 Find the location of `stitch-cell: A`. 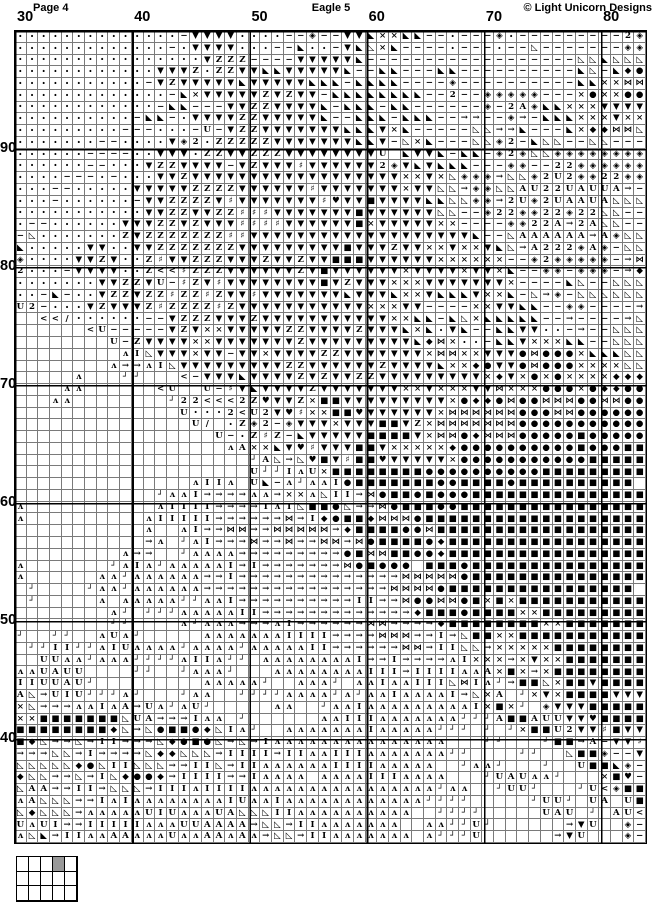

stitch-cell: A is located at coordinates (126, 837).